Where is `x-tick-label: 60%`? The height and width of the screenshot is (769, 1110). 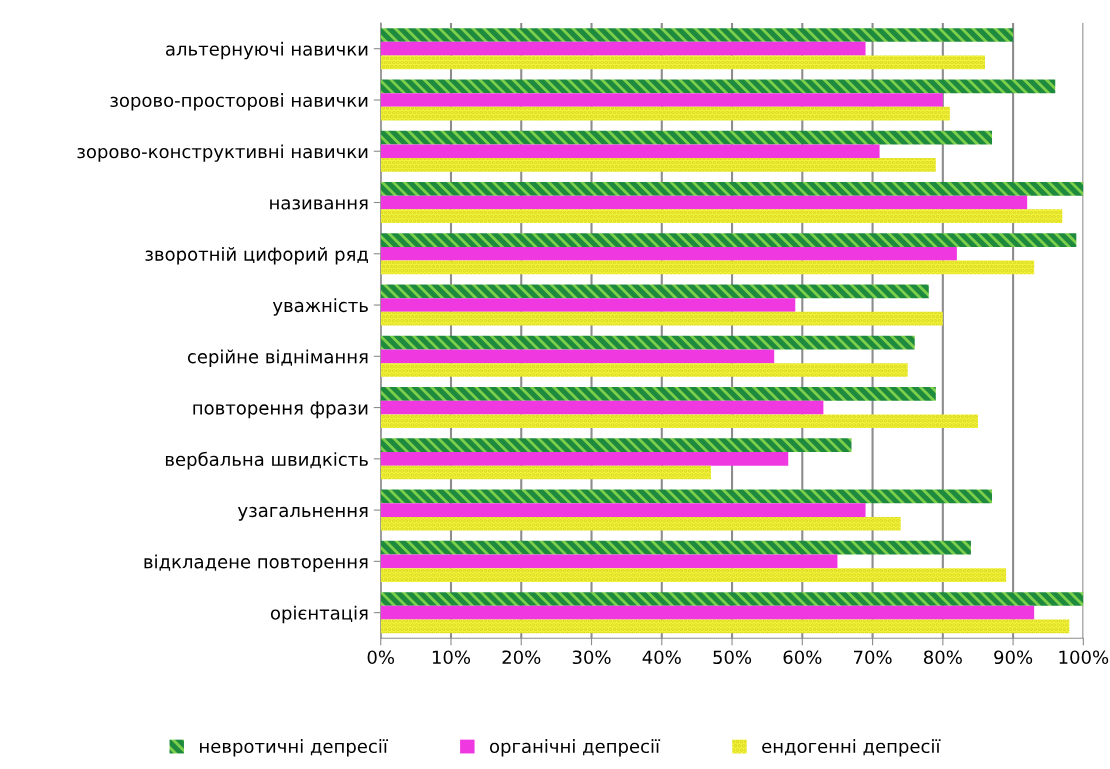 x-tick-label: 60% is located at coordinates (802, 657).